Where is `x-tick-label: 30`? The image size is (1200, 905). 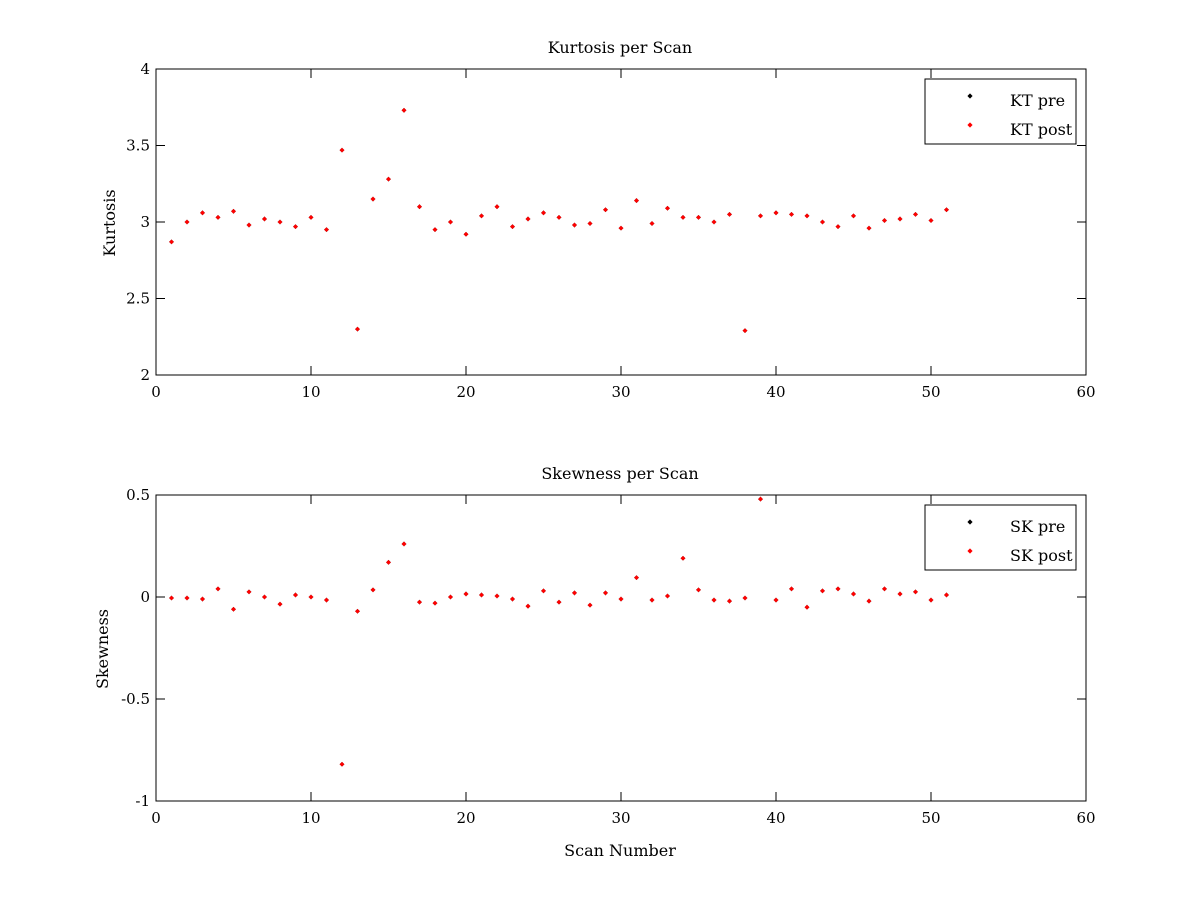 x-tick-label: 30 is located at coordinates (620, 818).